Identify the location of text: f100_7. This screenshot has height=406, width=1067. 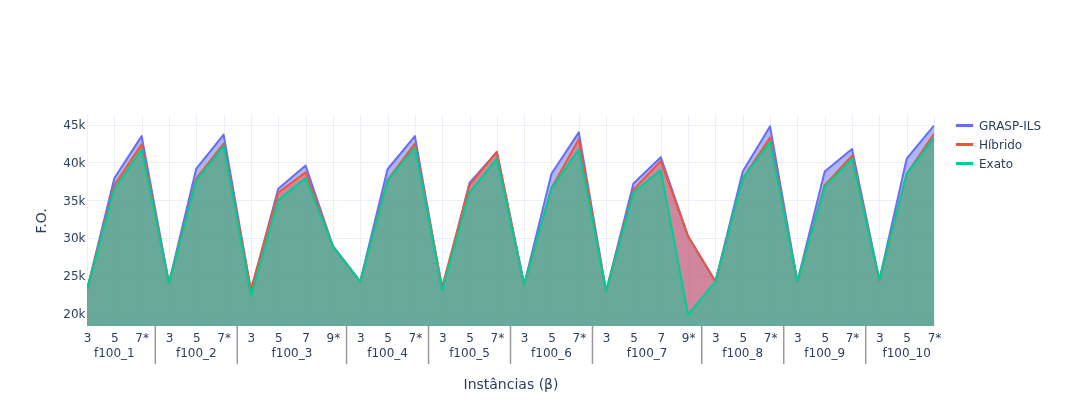
(647, 353).